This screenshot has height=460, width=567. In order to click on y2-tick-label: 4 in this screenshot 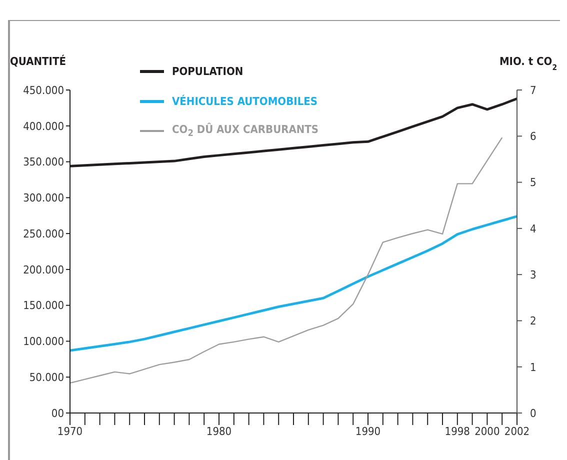, I will do `click(533, 229)`.